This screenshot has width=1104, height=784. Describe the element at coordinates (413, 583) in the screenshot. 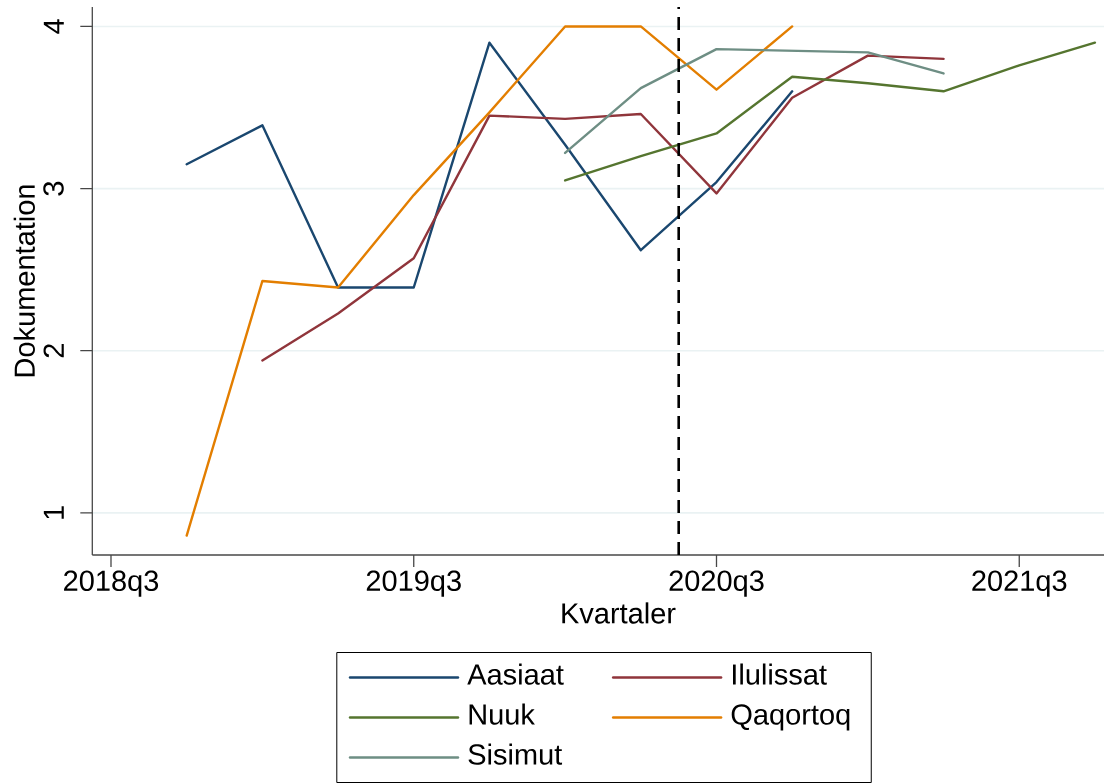

I see `x-tick-label: 2019q3` at that location.